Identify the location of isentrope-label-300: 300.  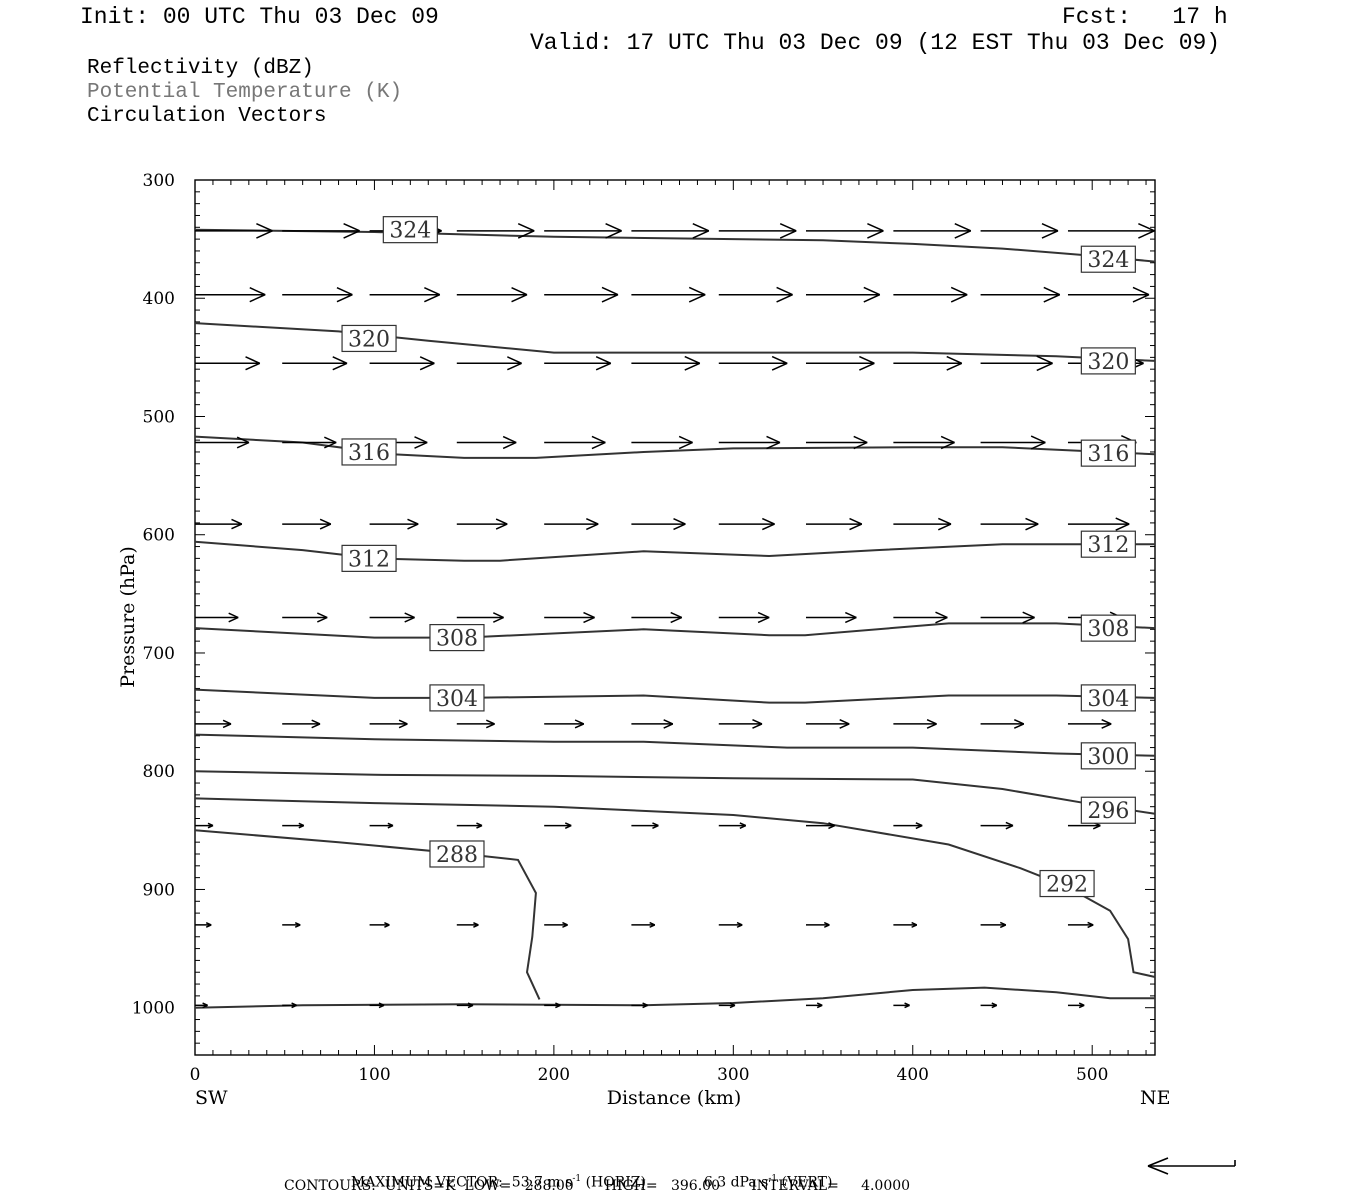
(1108, 757).